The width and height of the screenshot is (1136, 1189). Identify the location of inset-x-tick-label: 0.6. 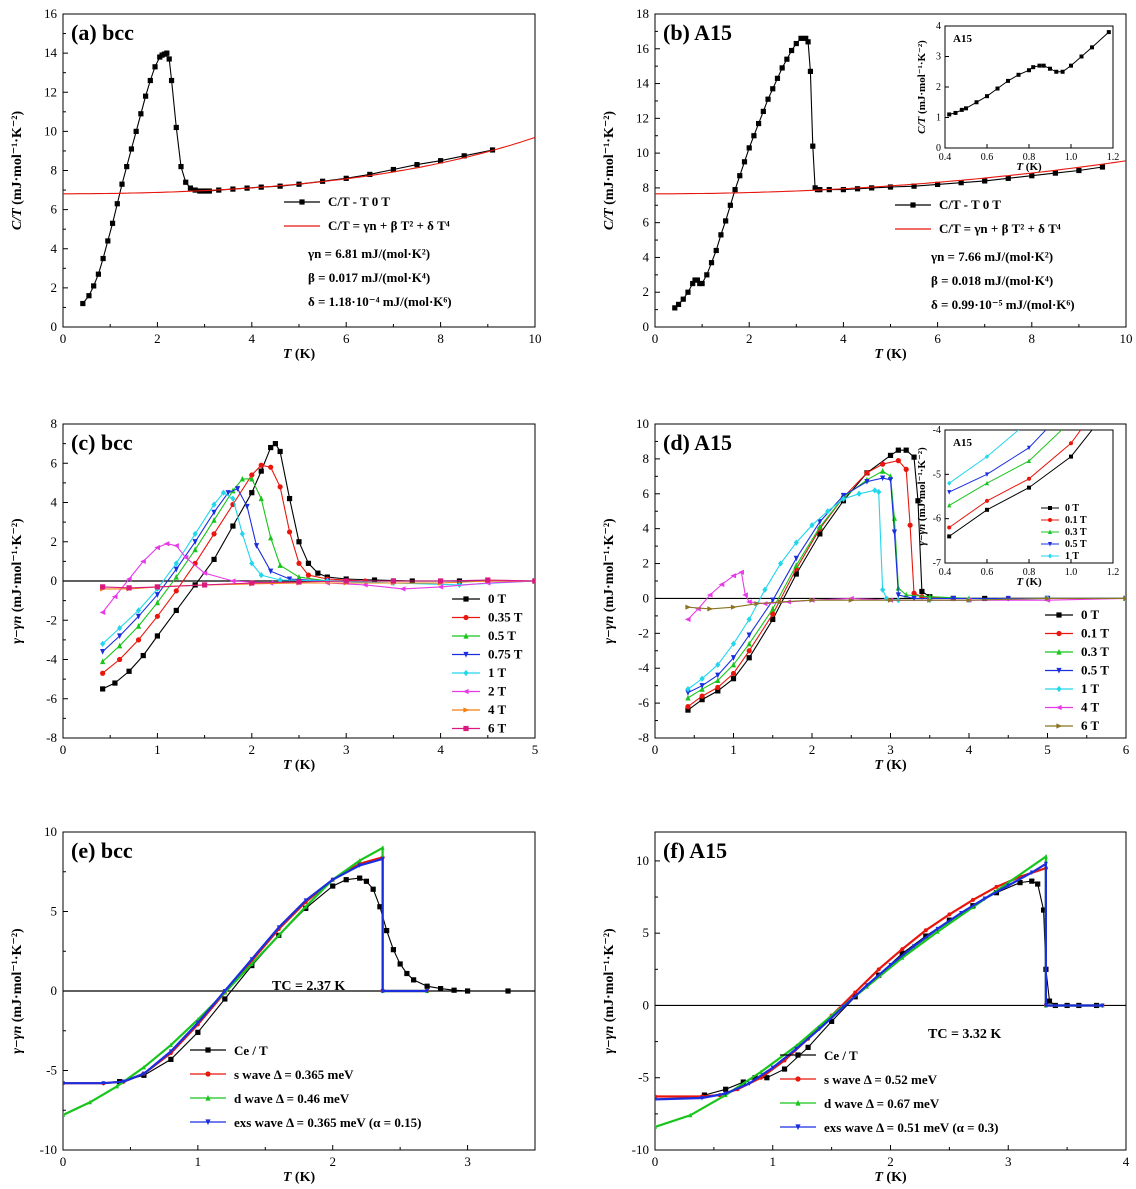
(987, 157).